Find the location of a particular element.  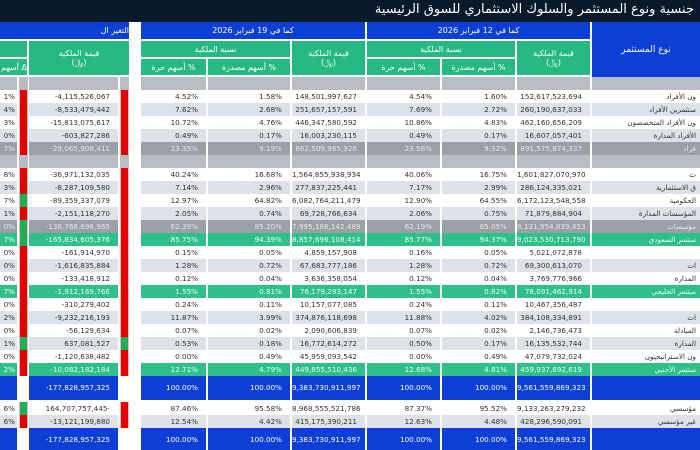

feb12-issued-cell: 4.81% is located at coordinates (478, 369).